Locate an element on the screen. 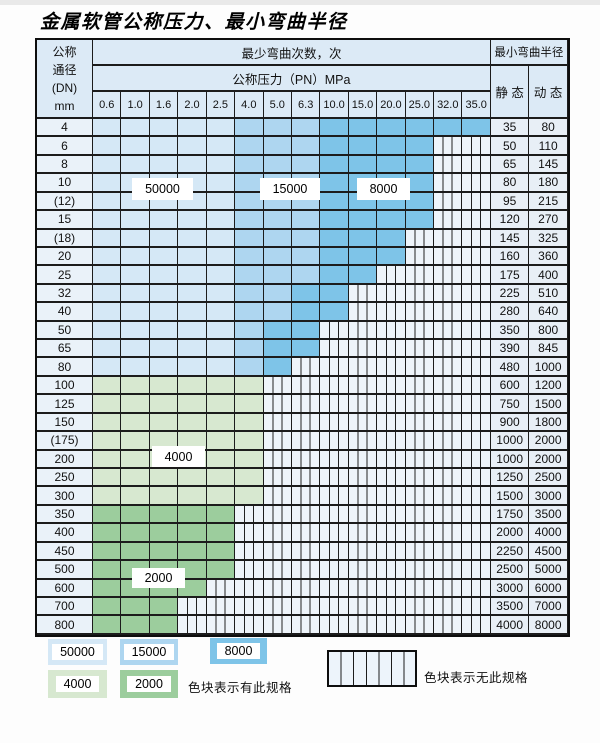  pressure-col-header: 4.0 is located at coordinates (249, 105).